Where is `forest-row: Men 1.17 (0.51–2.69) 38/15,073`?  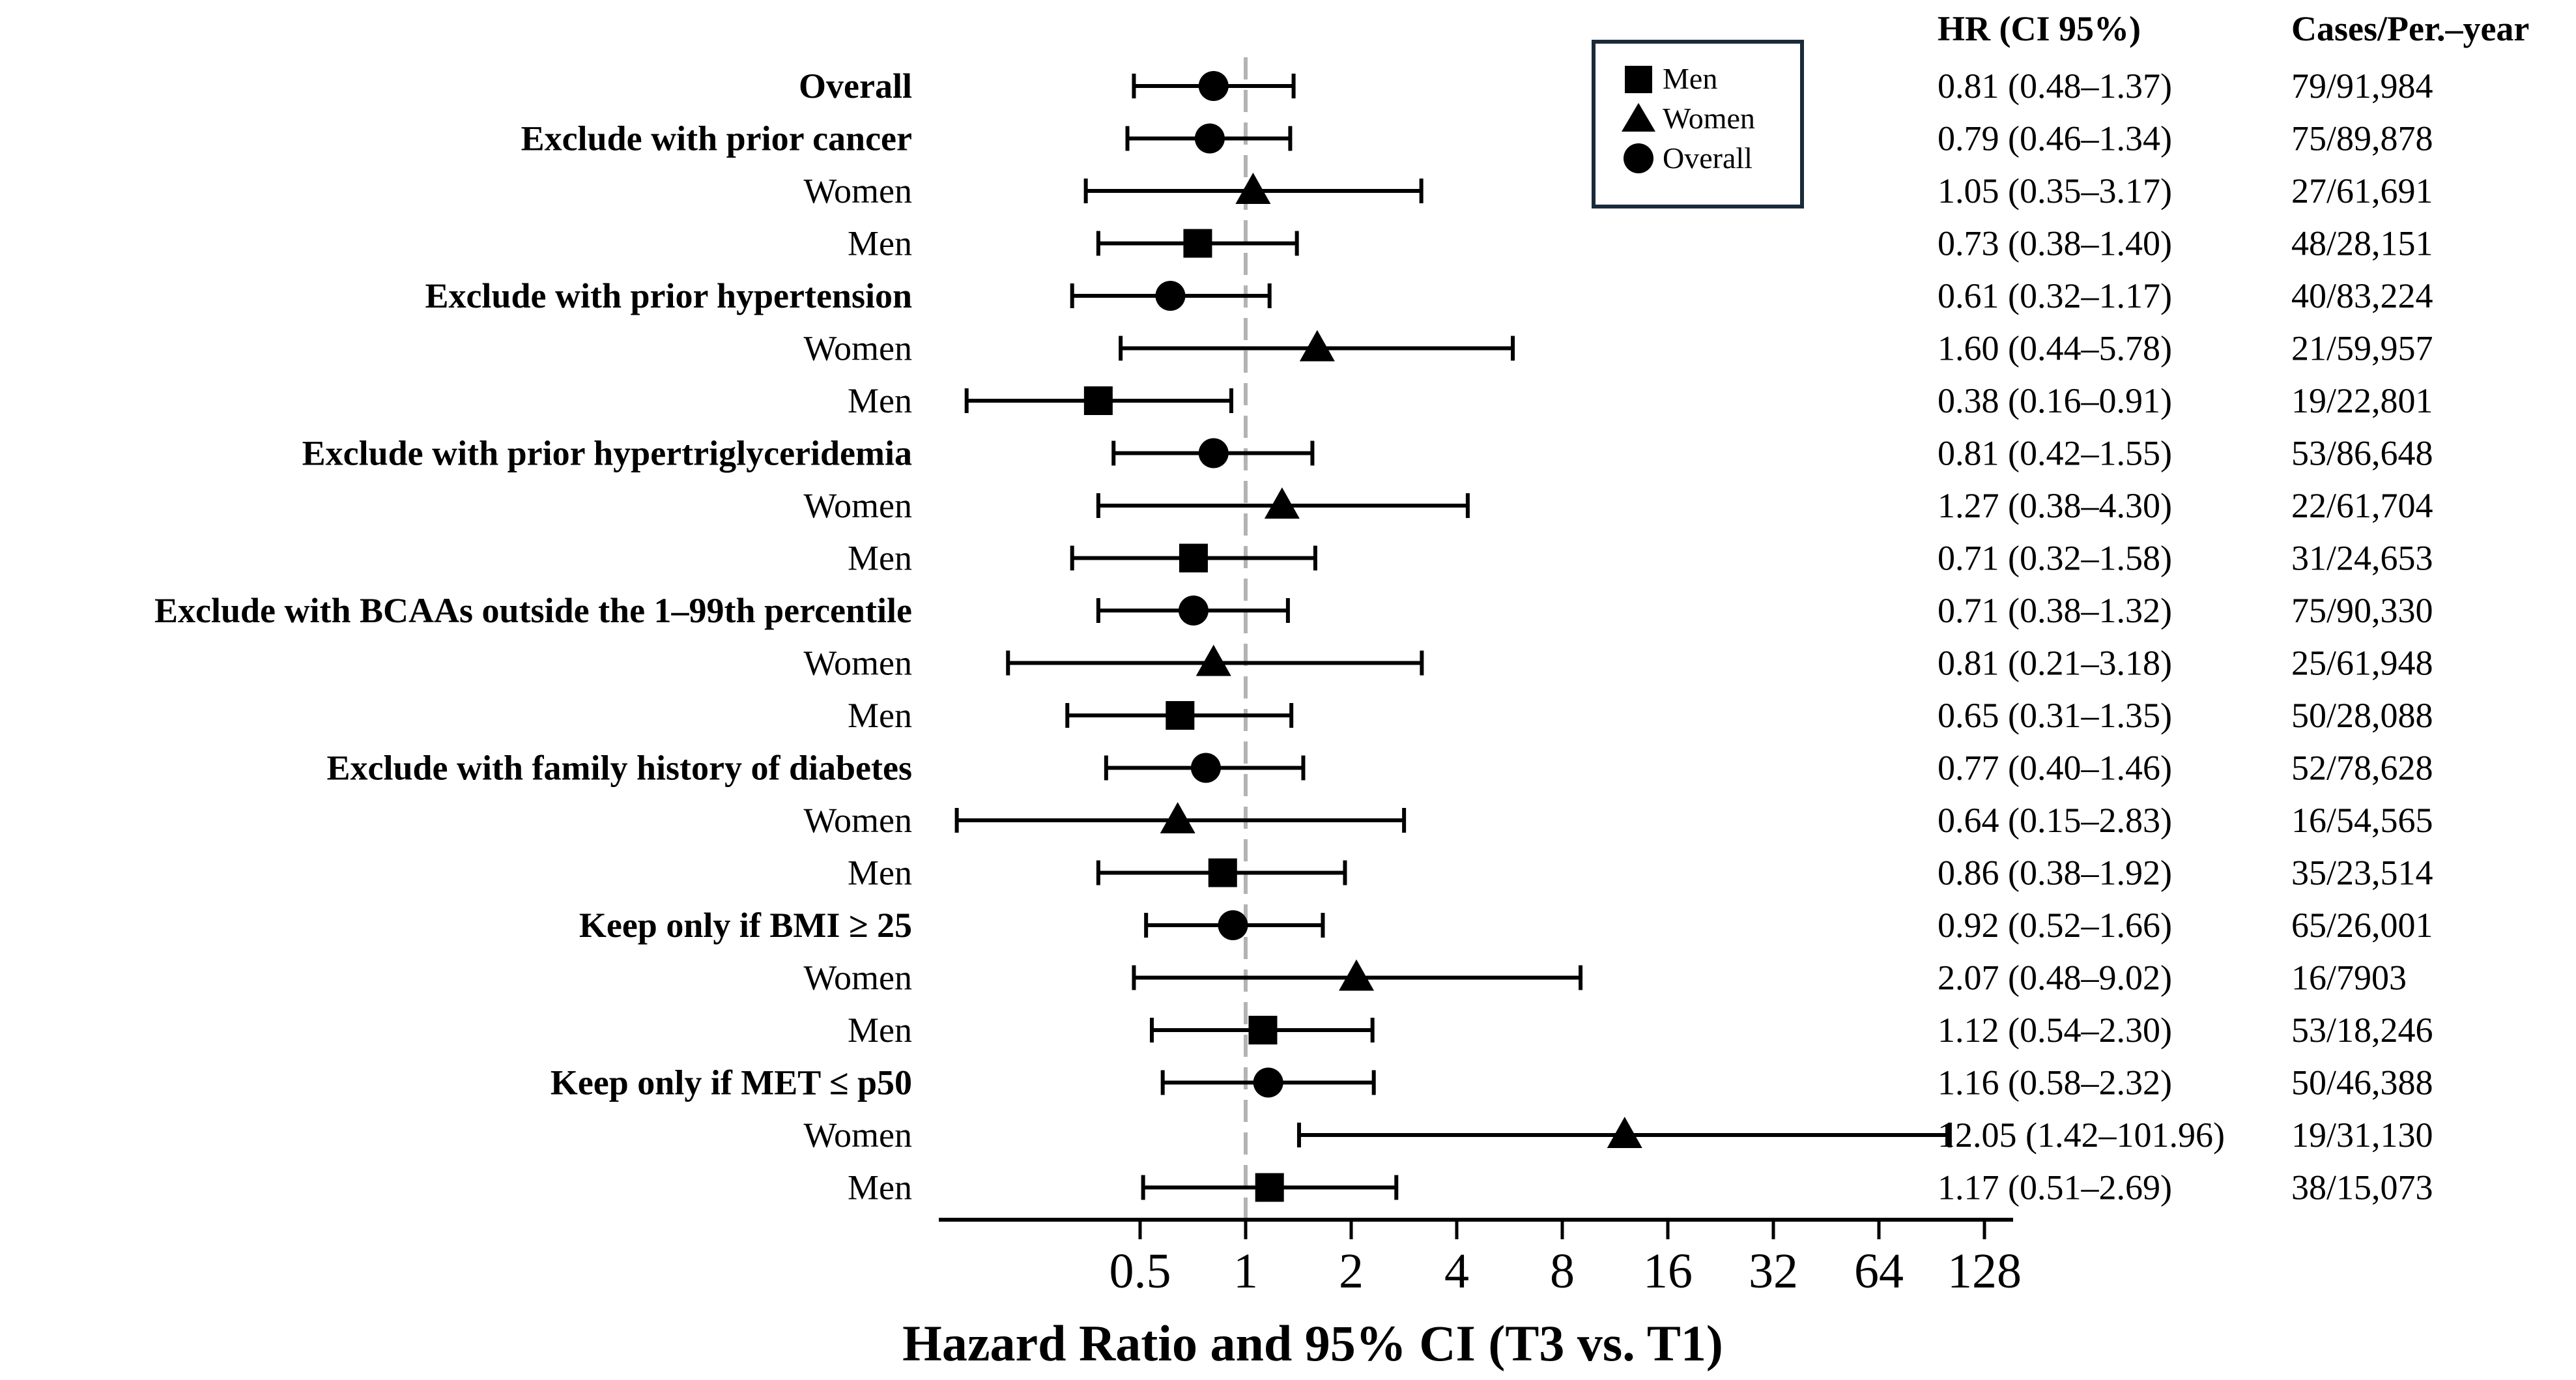 forest-row: Men 1.17 (0.51–2.69) 38/15,073 is located at coordinates (1640, 1187).